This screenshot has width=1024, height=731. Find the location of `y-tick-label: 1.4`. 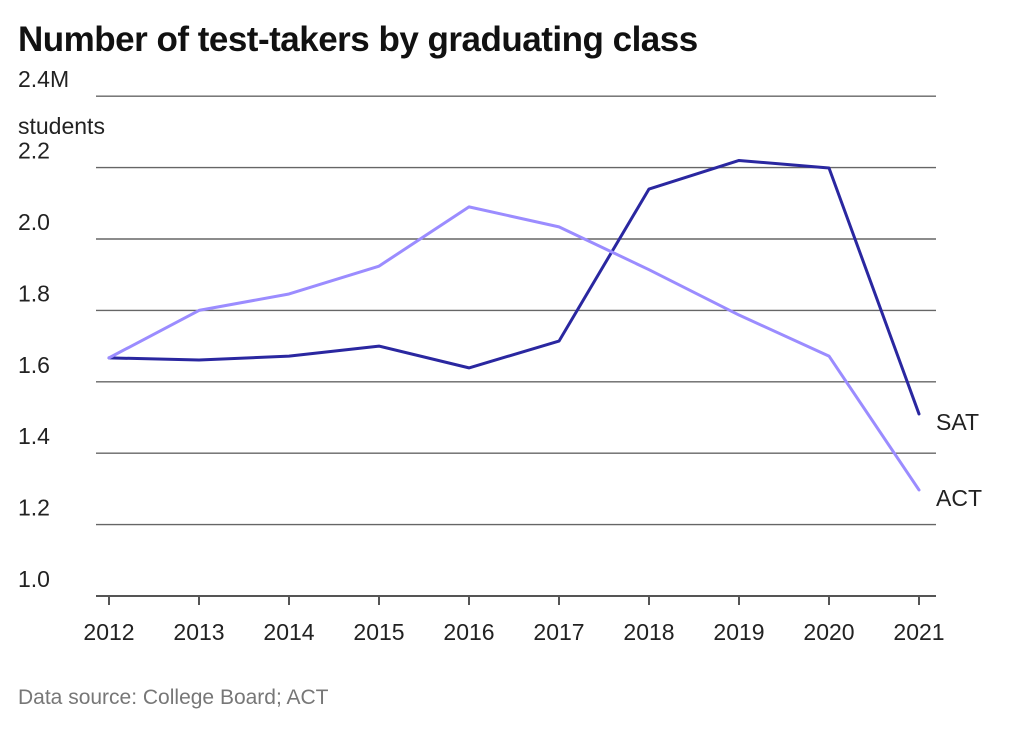

y-tick-label: 1.4 is located at coordinates (34, 436).